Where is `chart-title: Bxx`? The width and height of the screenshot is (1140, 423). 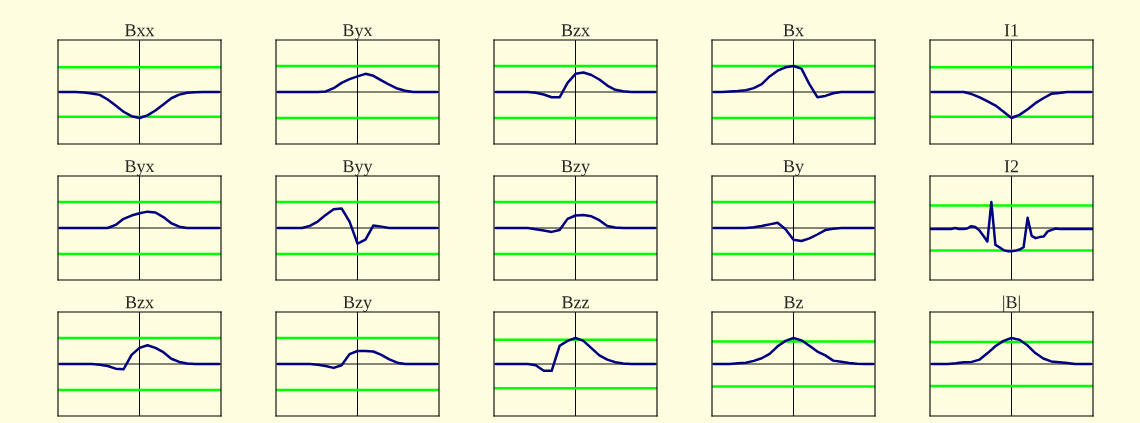 chart-title: Bxx is located at coordinates (139, 30).